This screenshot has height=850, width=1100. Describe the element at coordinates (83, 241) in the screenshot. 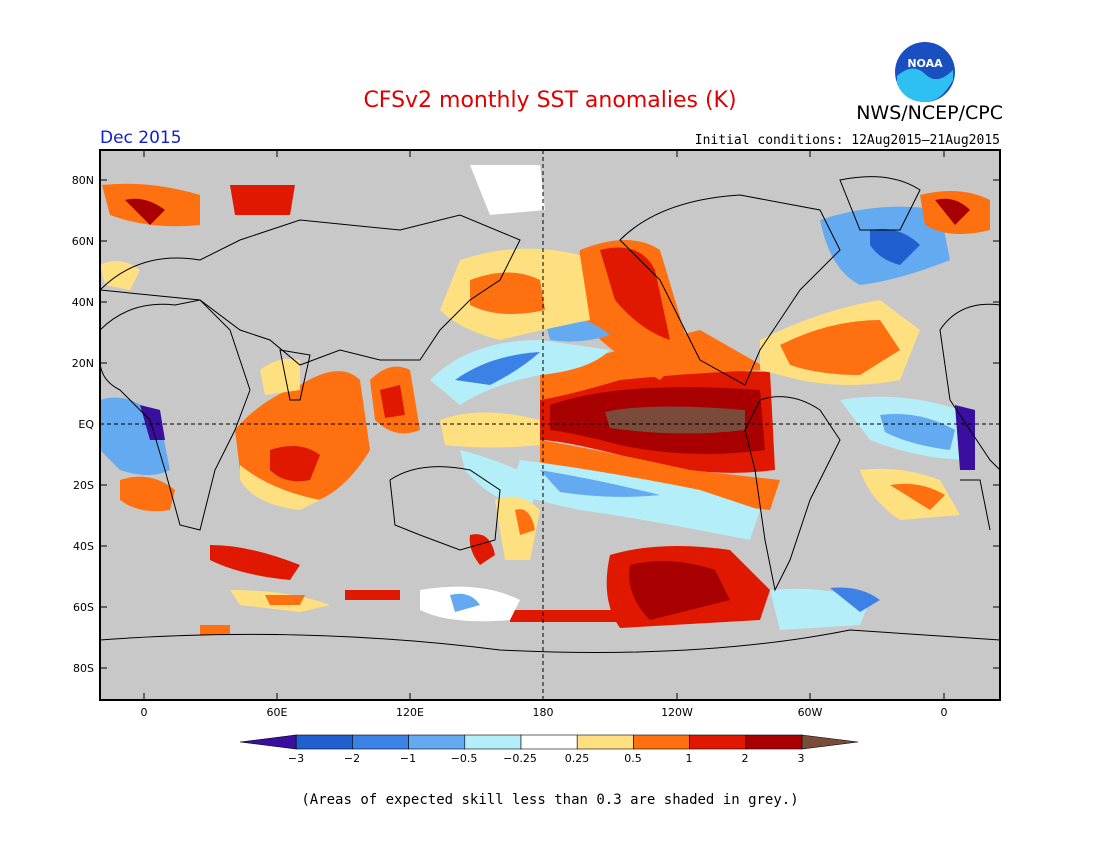

I see `lat-label: 60N` at that location.